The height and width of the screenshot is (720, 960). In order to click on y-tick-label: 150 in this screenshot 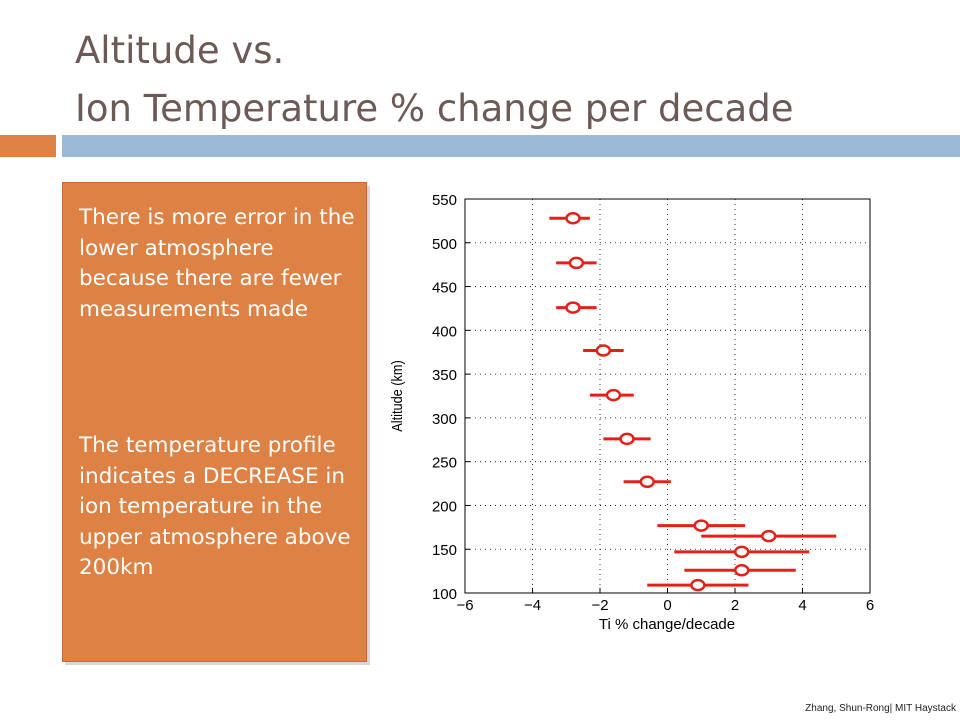, I will do `click(444, 550)`.